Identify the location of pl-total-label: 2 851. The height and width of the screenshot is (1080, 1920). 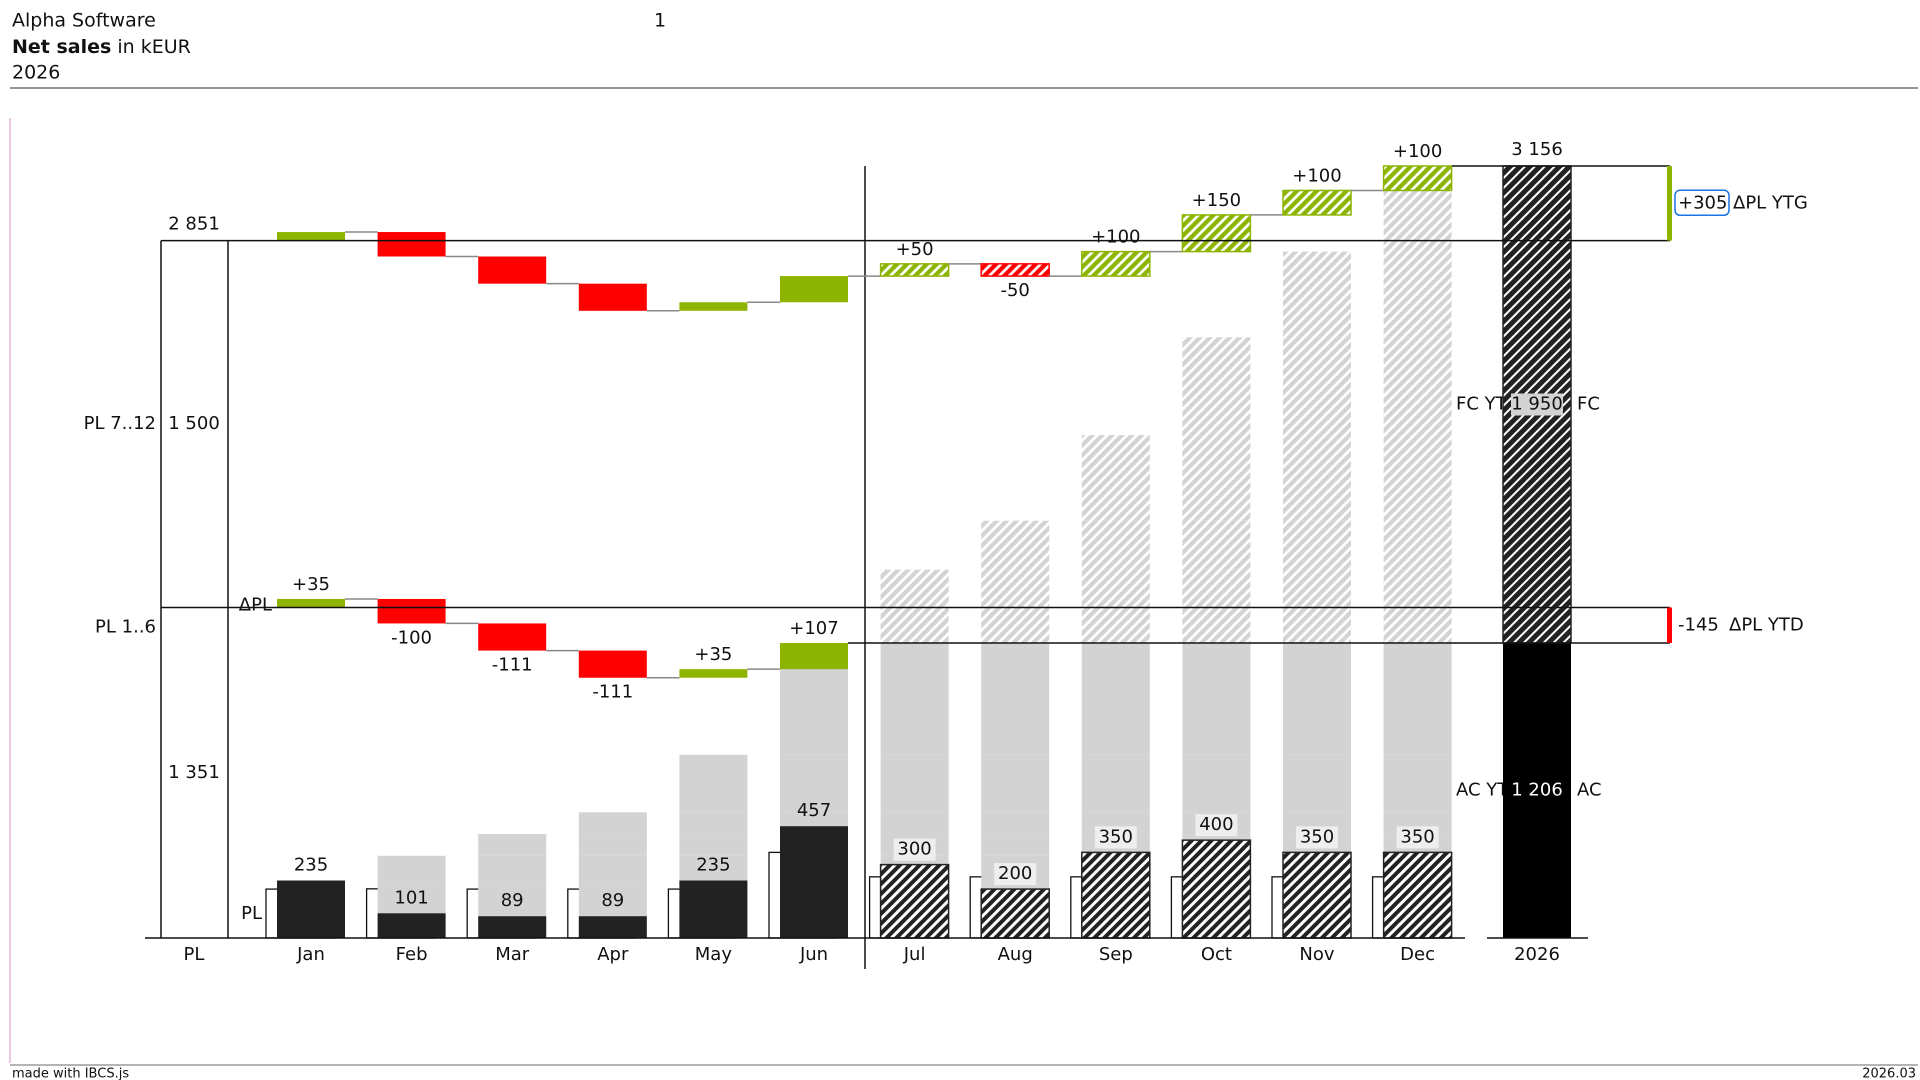
(194, 224).